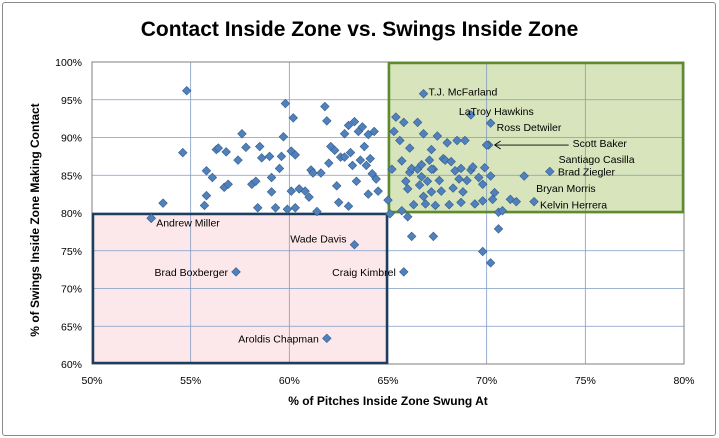  Describe the element at coordinates (597, 160) in the screenshot. I see `point-label: Santiago Casilla` at that location.